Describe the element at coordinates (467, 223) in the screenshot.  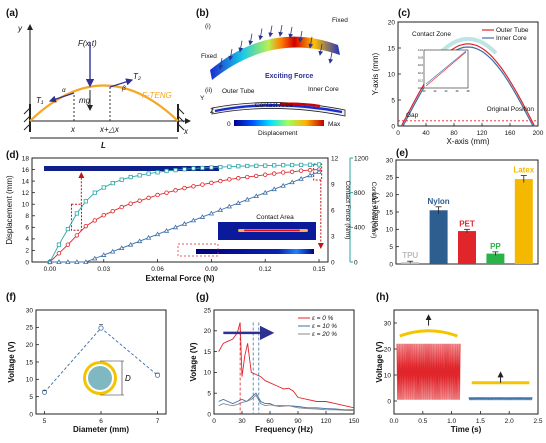
I see `e-cat-label-2: PET` at that location.